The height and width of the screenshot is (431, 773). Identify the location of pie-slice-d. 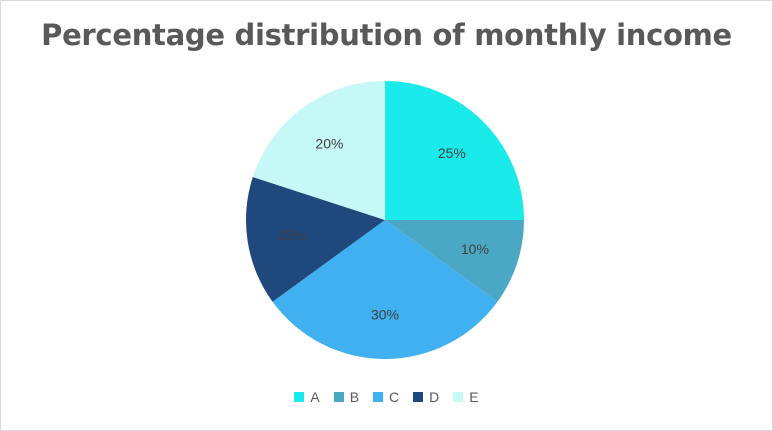
(315, 239).